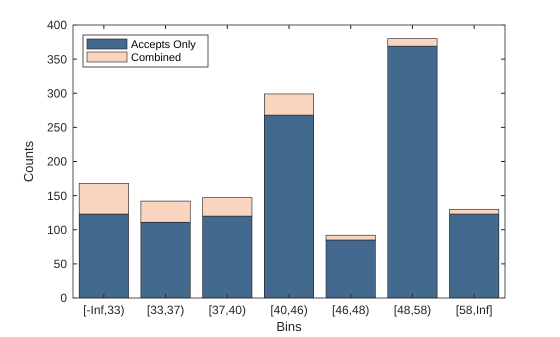  I want to click on y-tick-label: 150, so click(57, 195).